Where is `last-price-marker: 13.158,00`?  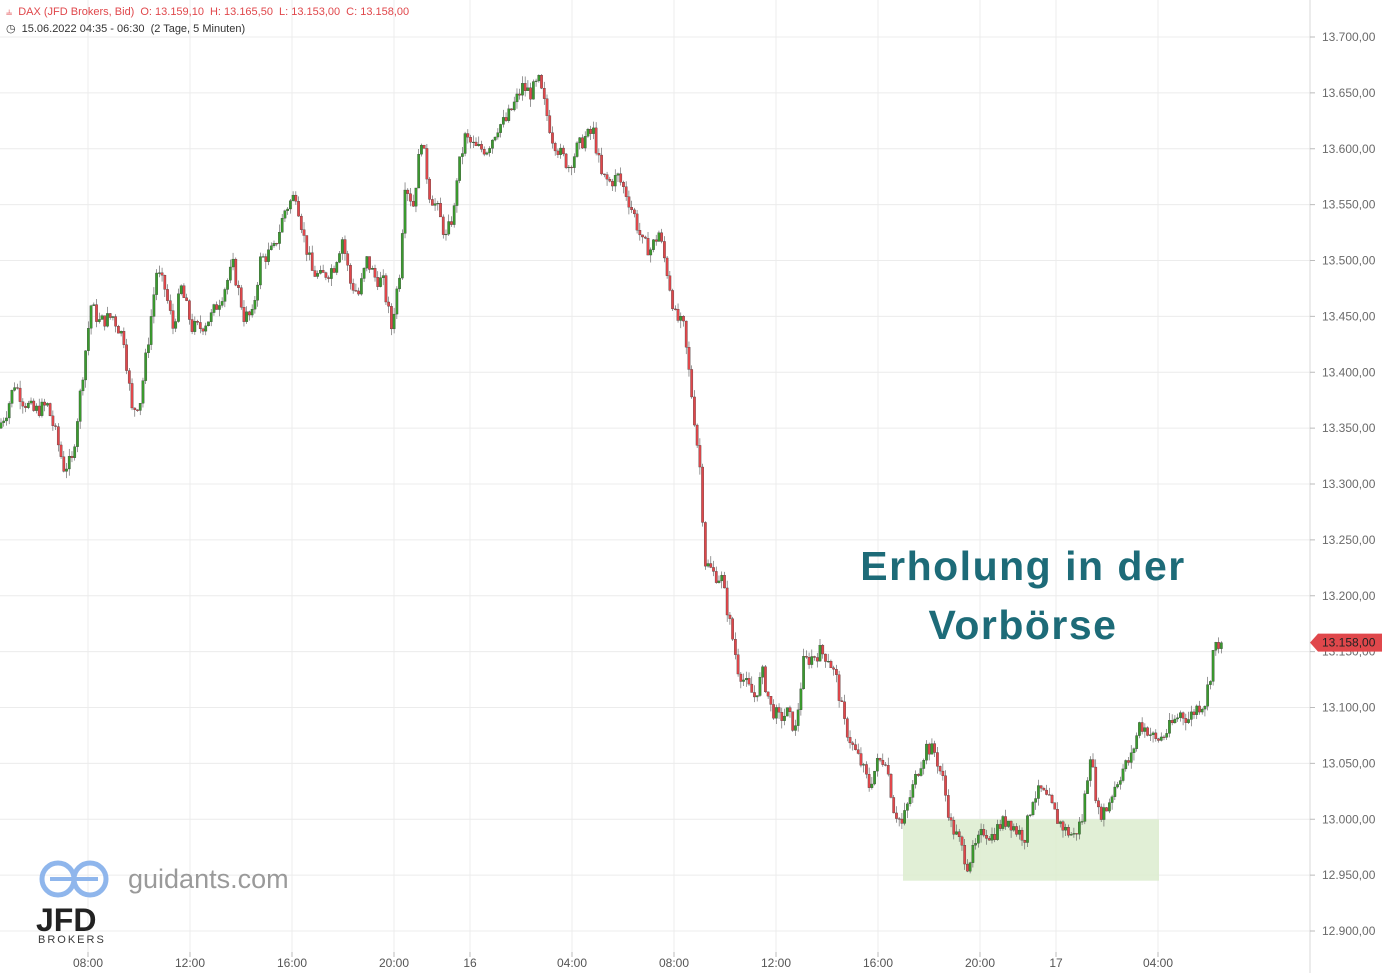 last-price-marker: 13.158,00 is located at coordinates (1346, 642).